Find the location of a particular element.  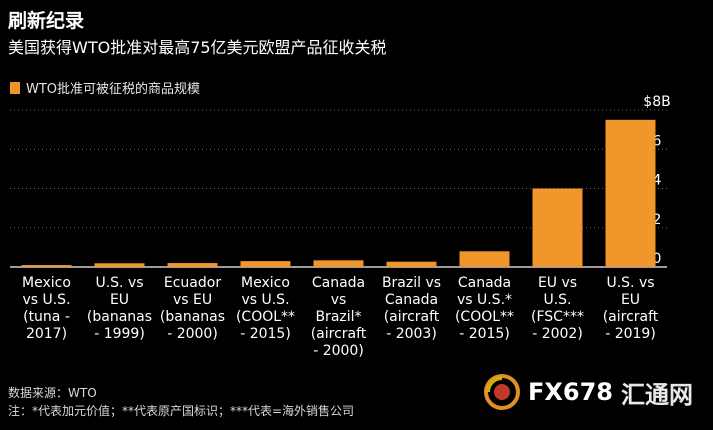

legend-label: WTO批准可被征税的商品规模 is located at coordinates (113, 89).